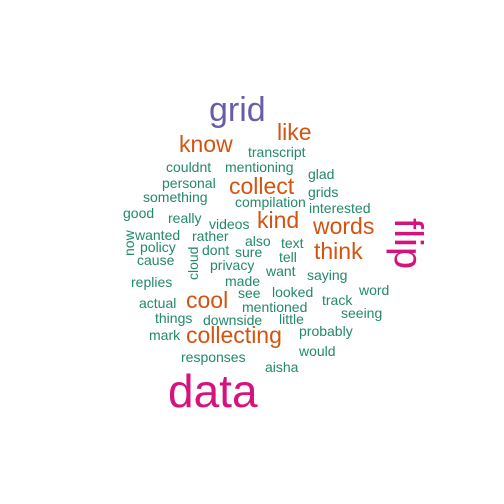 Image resolution: width=504 pixels, height=504 pixels. I want to click on word-see: see, so click(249, 293).